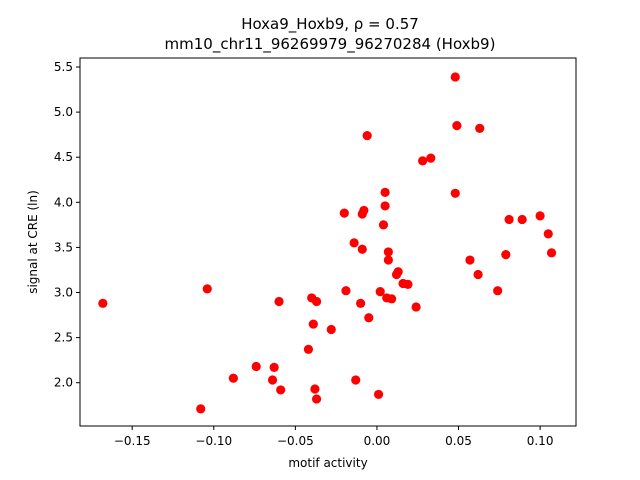 The width and height of the screenshot is (640, 480). What do you see at coordinates (33, 242) in the screenshot?
I see `y-axis-label: signal at CRE (ln)` at bounding box center [33, 242].